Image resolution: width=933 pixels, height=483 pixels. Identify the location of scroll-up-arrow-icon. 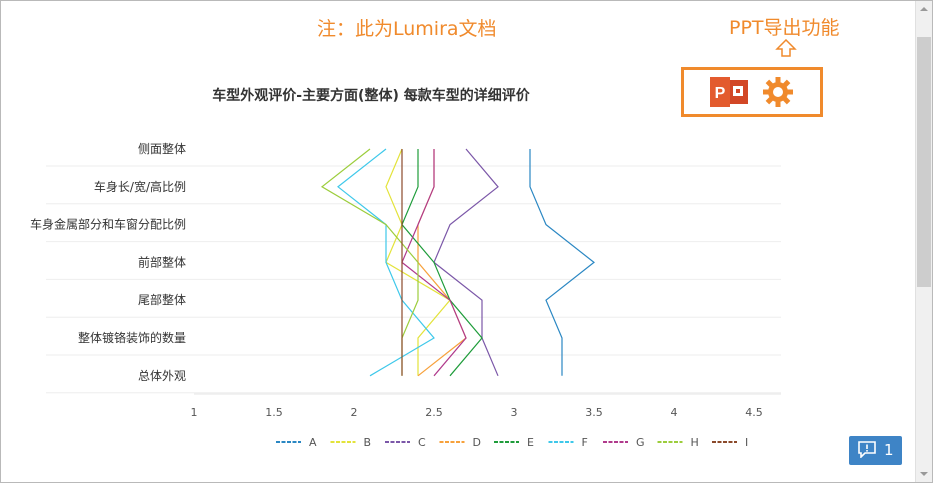
(924, 9).